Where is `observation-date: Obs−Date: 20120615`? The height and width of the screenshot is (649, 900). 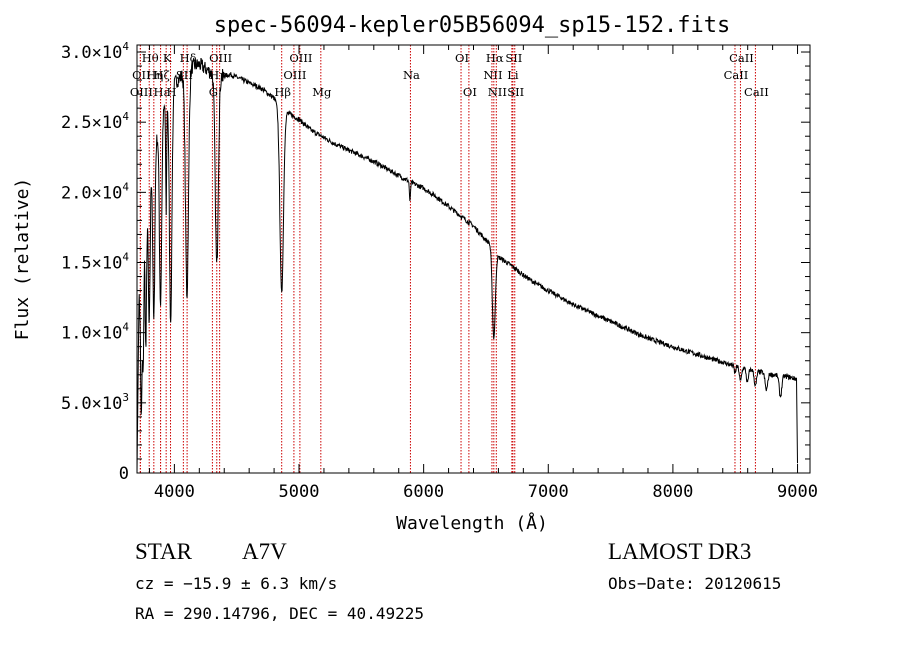 observation-date: Obs−Date: 20120615 is located at coordinates (695, 583).